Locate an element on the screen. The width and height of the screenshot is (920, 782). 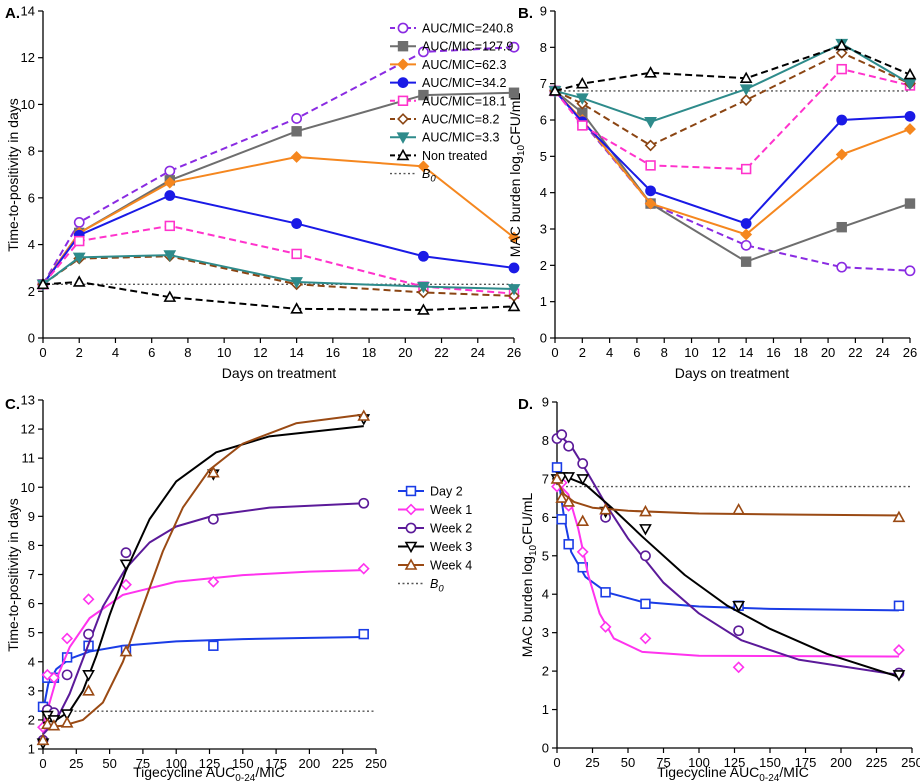
panel-letter: B. is located at coordinates (525, 13).